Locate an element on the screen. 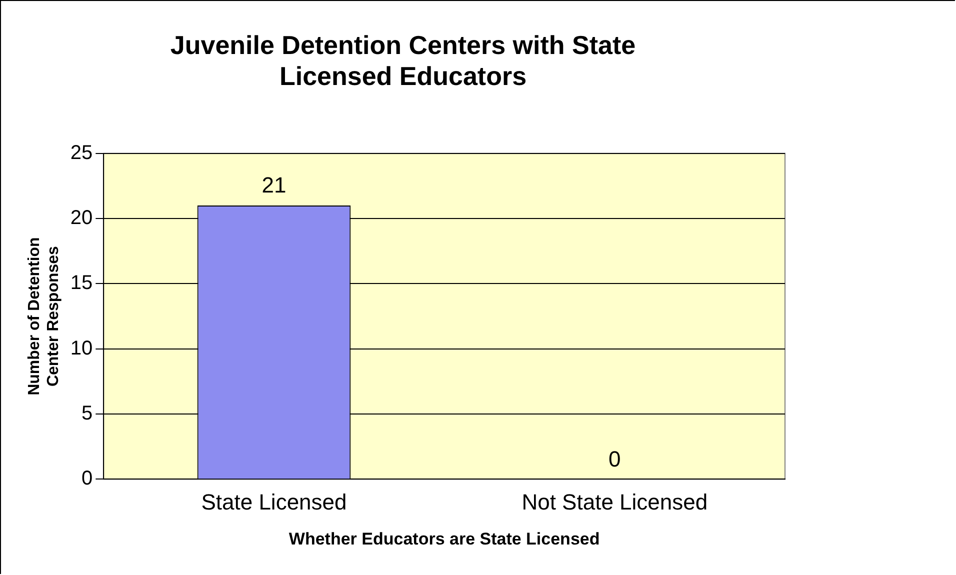 The height and width of the screenshot is (575, 956). y-tick-label: 5 is located at coordinates (87, 413).